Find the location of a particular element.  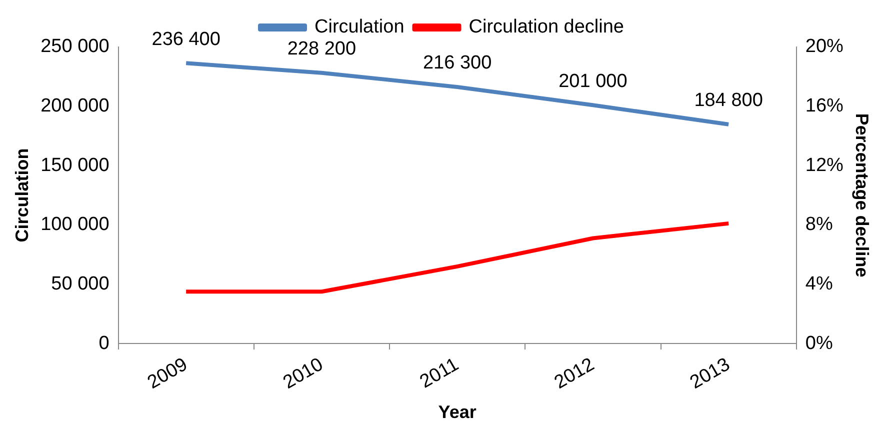

y-tick-label: 50 000 is located at coordinates (80, 283).